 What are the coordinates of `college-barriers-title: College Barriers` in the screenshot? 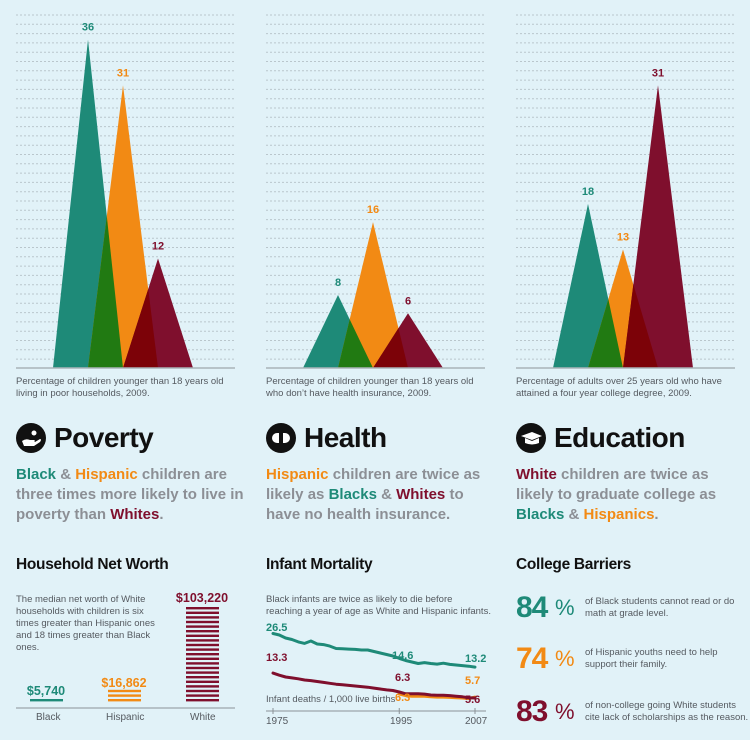 It's located at (573, 564).